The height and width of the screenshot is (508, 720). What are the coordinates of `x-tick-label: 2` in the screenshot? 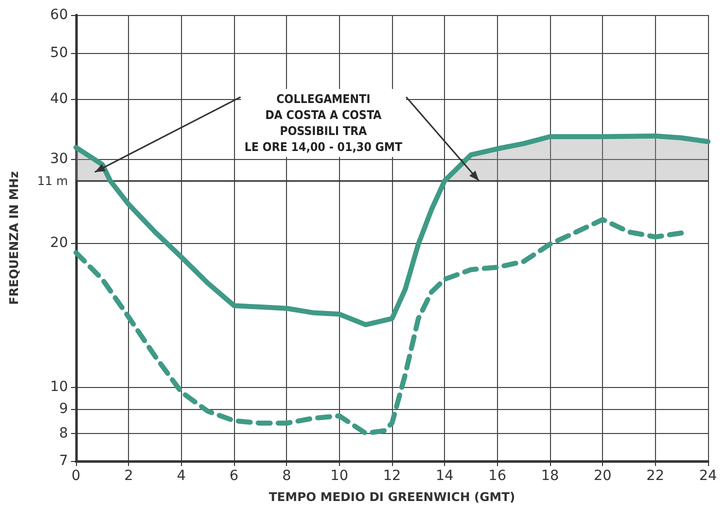 It's located at (129, 476).